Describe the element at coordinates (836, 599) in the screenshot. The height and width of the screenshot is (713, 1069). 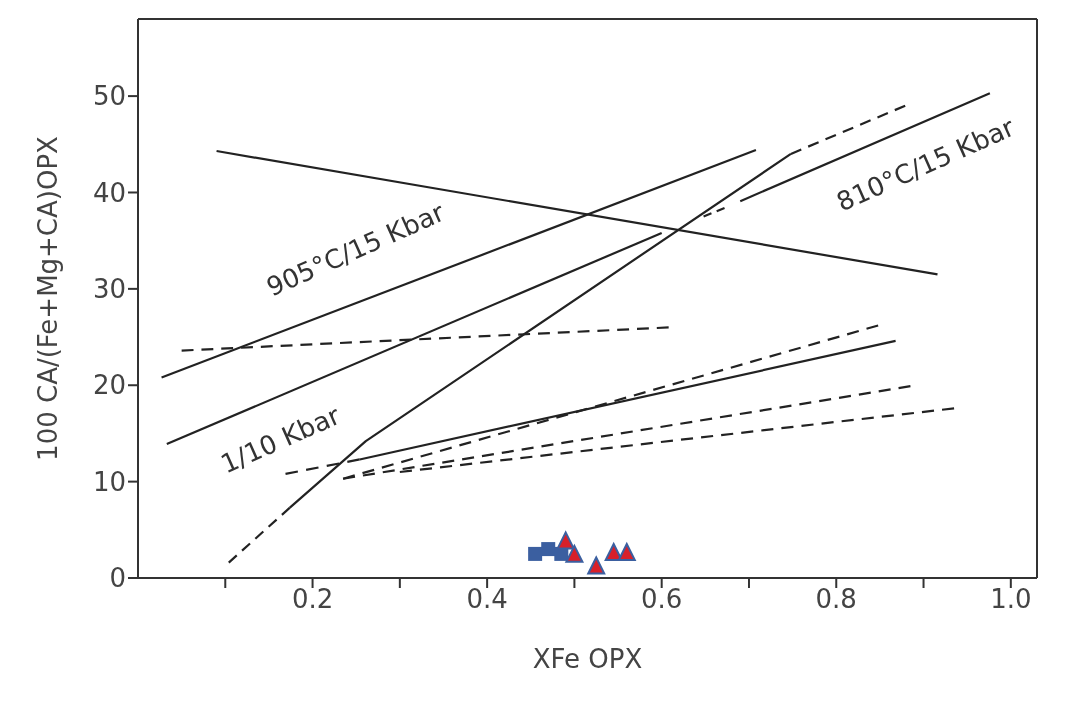
I see `x-tick-label: 0.8` at that location.